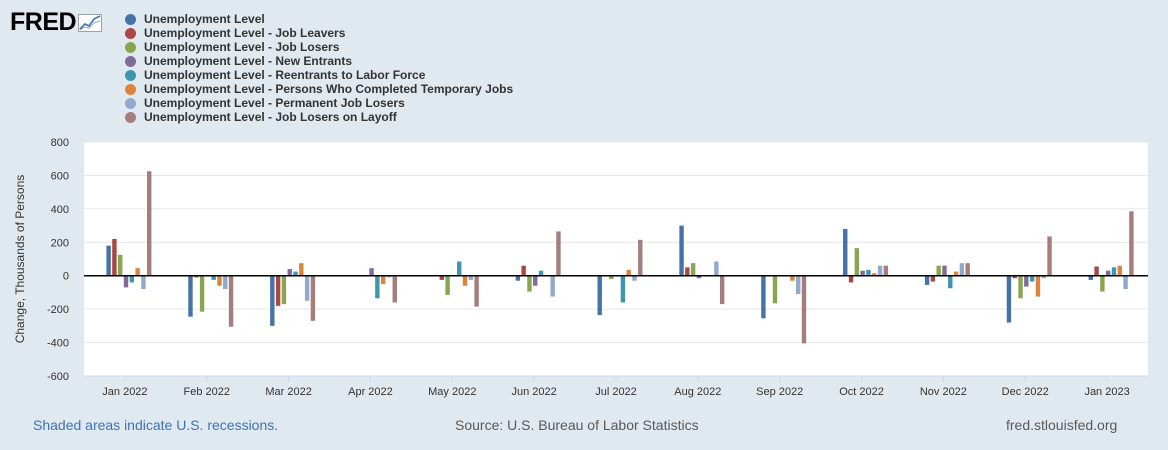 This screenshot has height=450, width=1168. Describe the element at coordinates (58, 344) in the screenshot. I see `y-tick-label: -400` at that location.